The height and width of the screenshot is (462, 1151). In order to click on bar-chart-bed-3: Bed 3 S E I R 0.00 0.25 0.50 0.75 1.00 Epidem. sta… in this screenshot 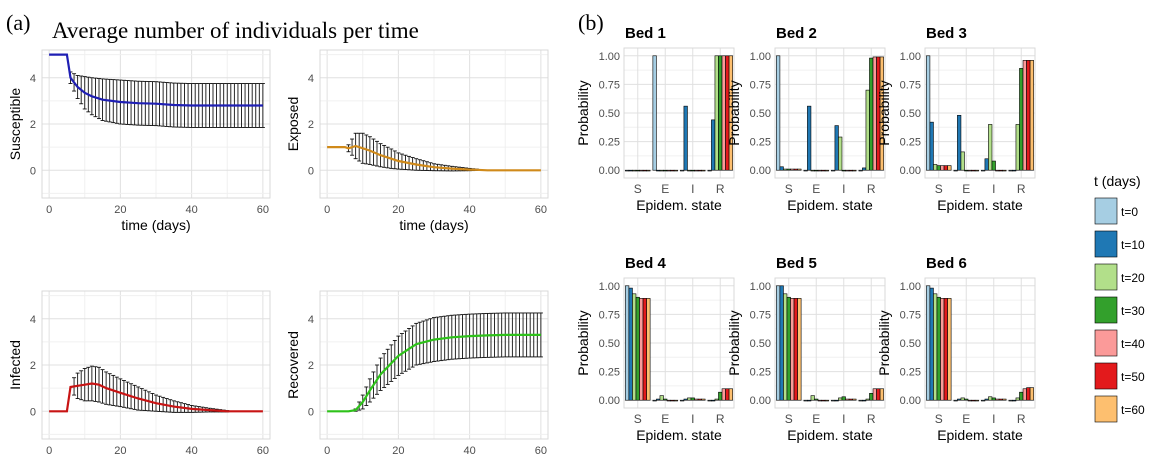, I will do `click(956, 119)`.